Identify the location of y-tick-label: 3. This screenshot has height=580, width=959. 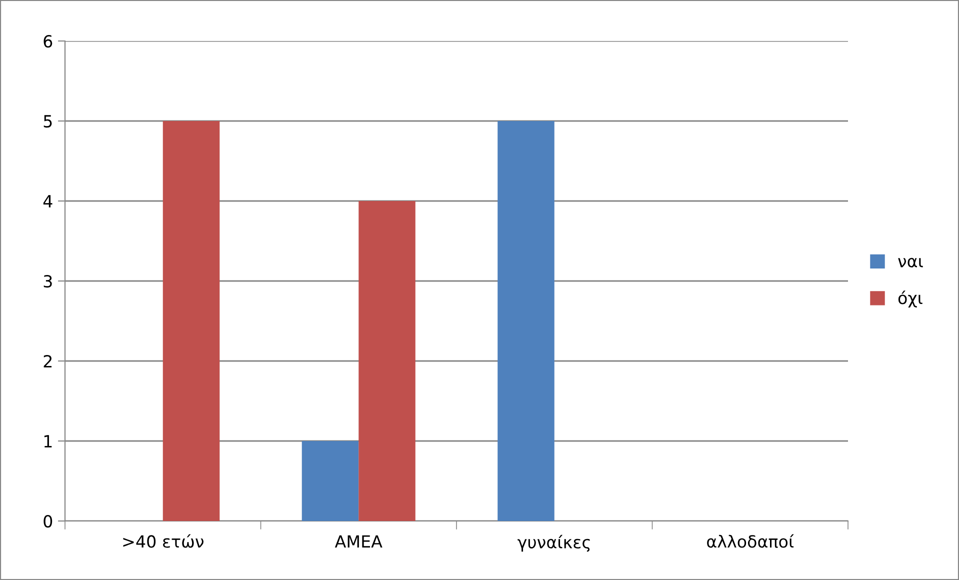
(48, 281).